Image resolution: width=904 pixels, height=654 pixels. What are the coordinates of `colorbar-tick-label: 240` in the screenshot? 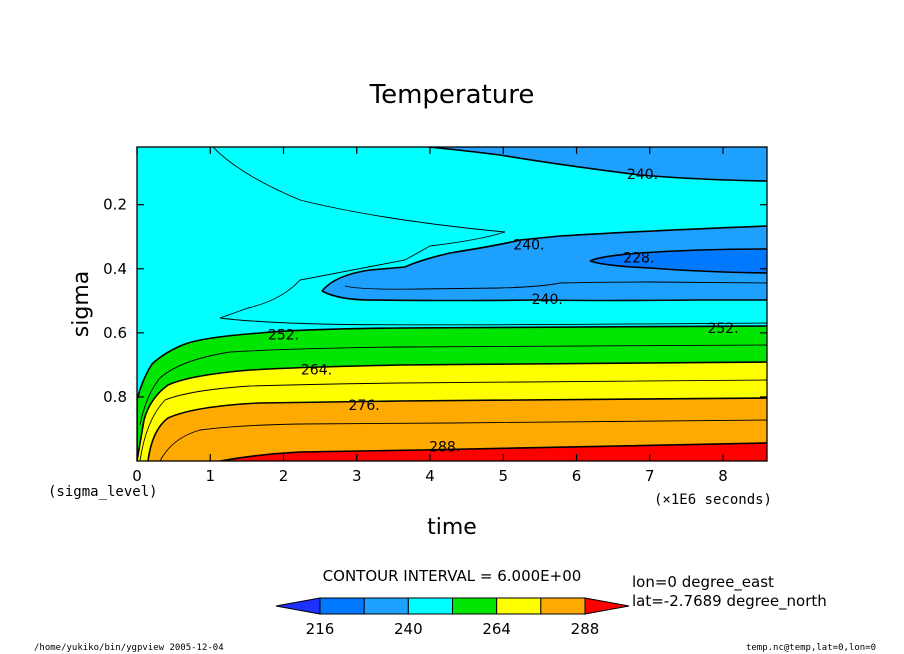 It's located at (408, 629).